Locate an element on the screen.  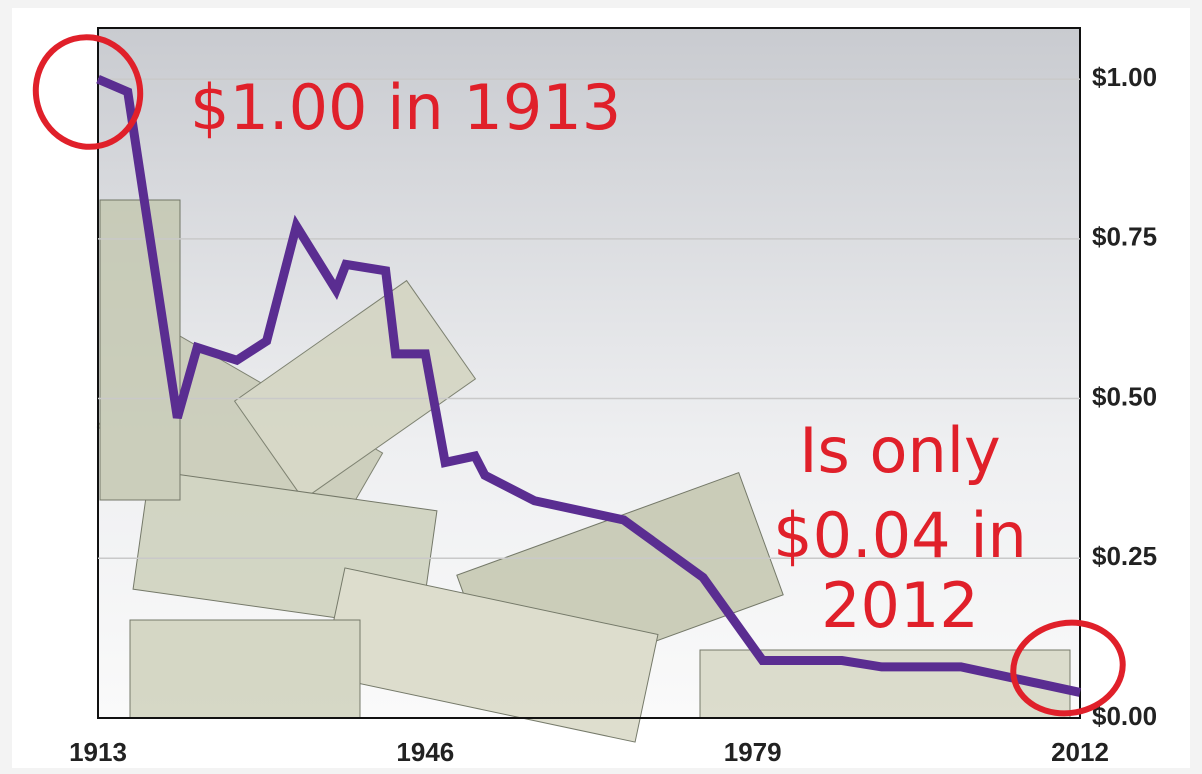
x-tick-label: 1946 is located at coordinates (425, 752).